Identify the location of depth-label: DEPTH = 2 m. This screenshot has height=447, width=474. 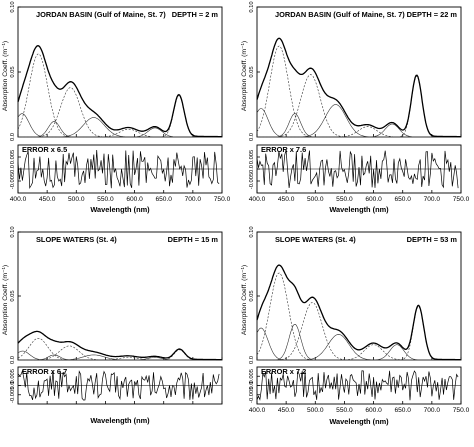
(195, 14).